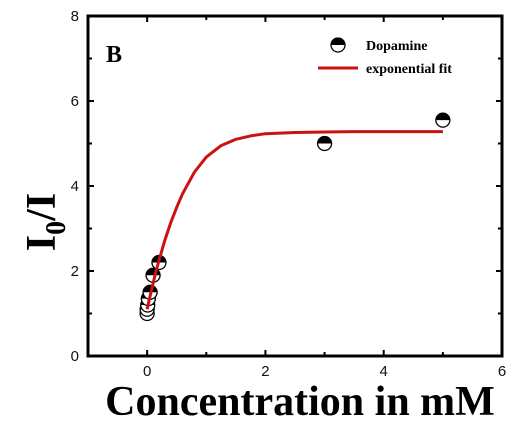  What do you see at coordinates (385, 57) in the screenshot?
I see `legend: Dopamine exponential fit` at bounding box center [385, 57].